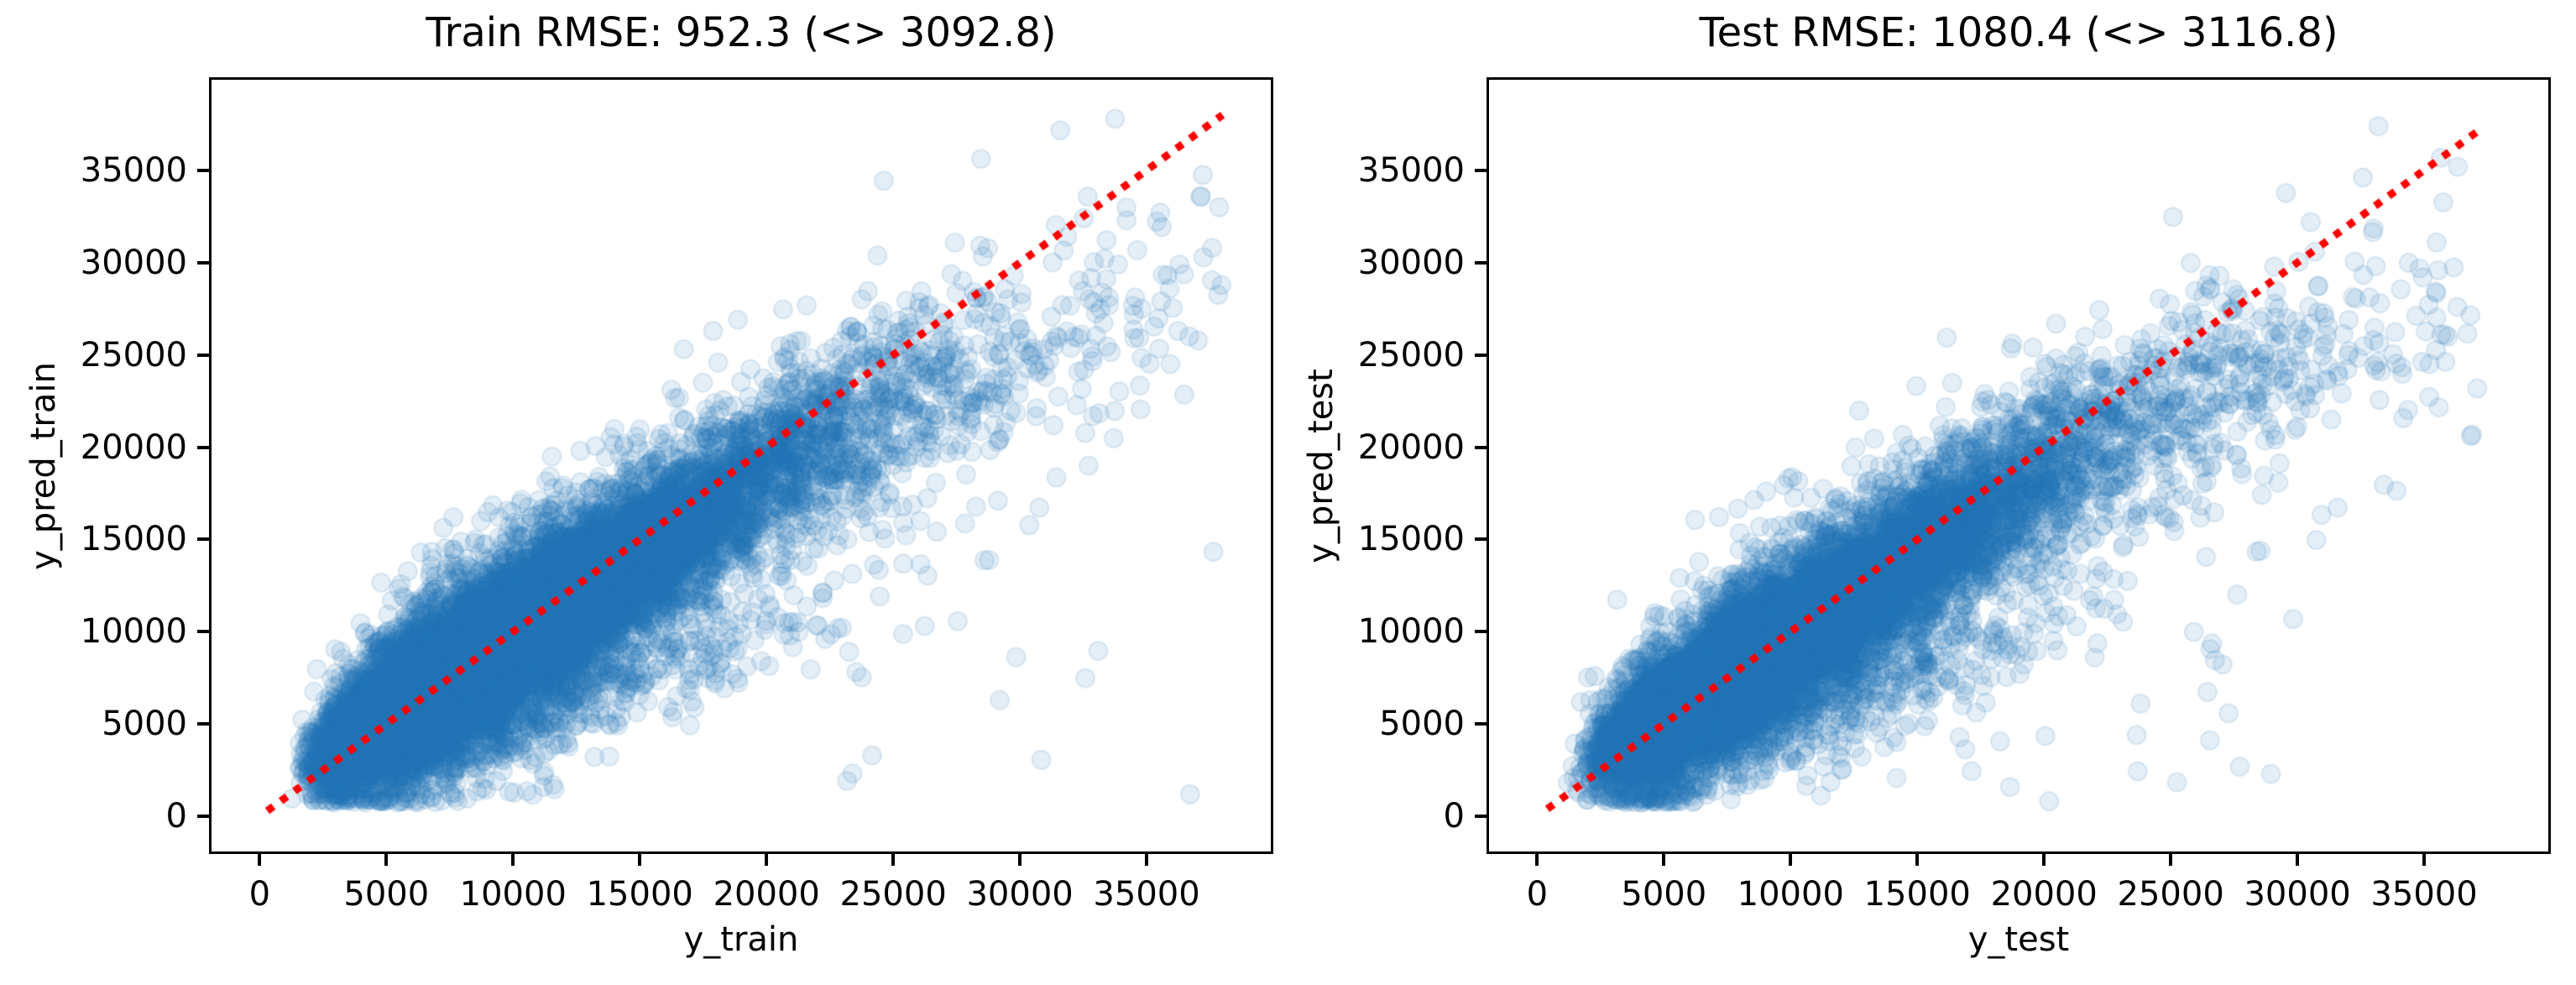 This screenshot has height=985, width=2576. I want to click on test-plot-title: Test RMSE: 1080.4 (<> 3116.8), so click(2018, 32).